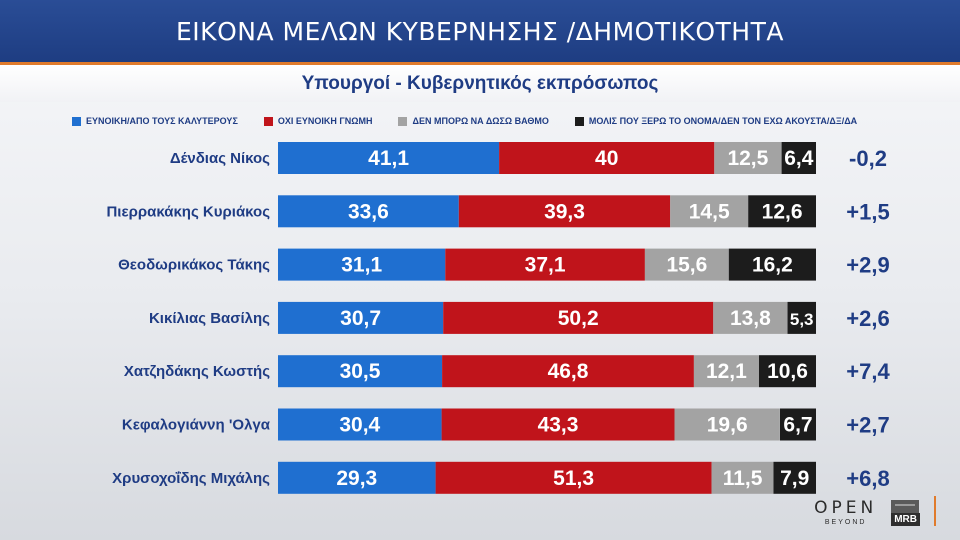 Image resolution: width=960 pixels, height=540 pixels. Describe the element at coordinates (867, 265) in the screenshot. I see `difference-label: +2,9` at that location.